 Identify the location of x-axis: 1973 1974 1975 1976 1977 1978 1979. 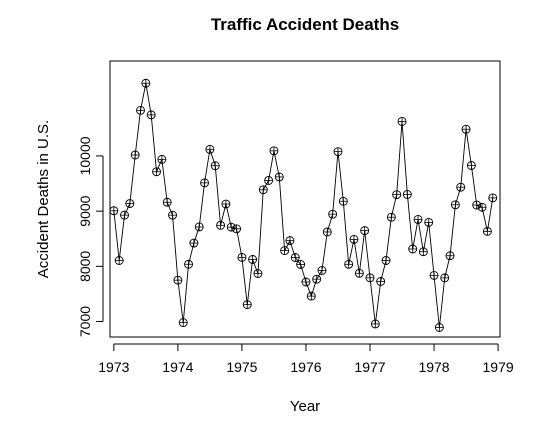
(306, 359).